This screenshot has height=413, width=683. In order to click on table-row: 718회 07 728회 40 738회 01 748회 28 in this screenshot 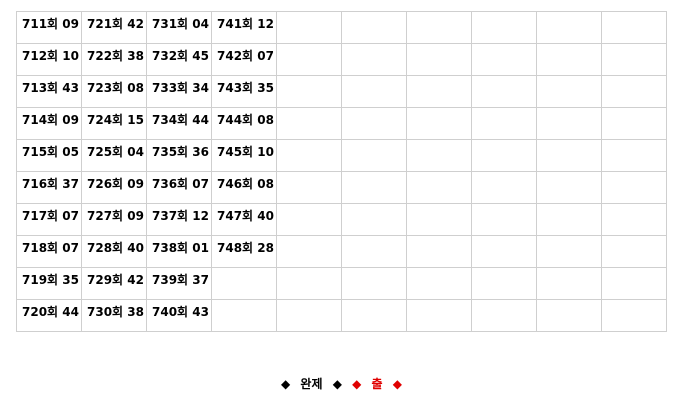, I will do `click(341, 251)`.